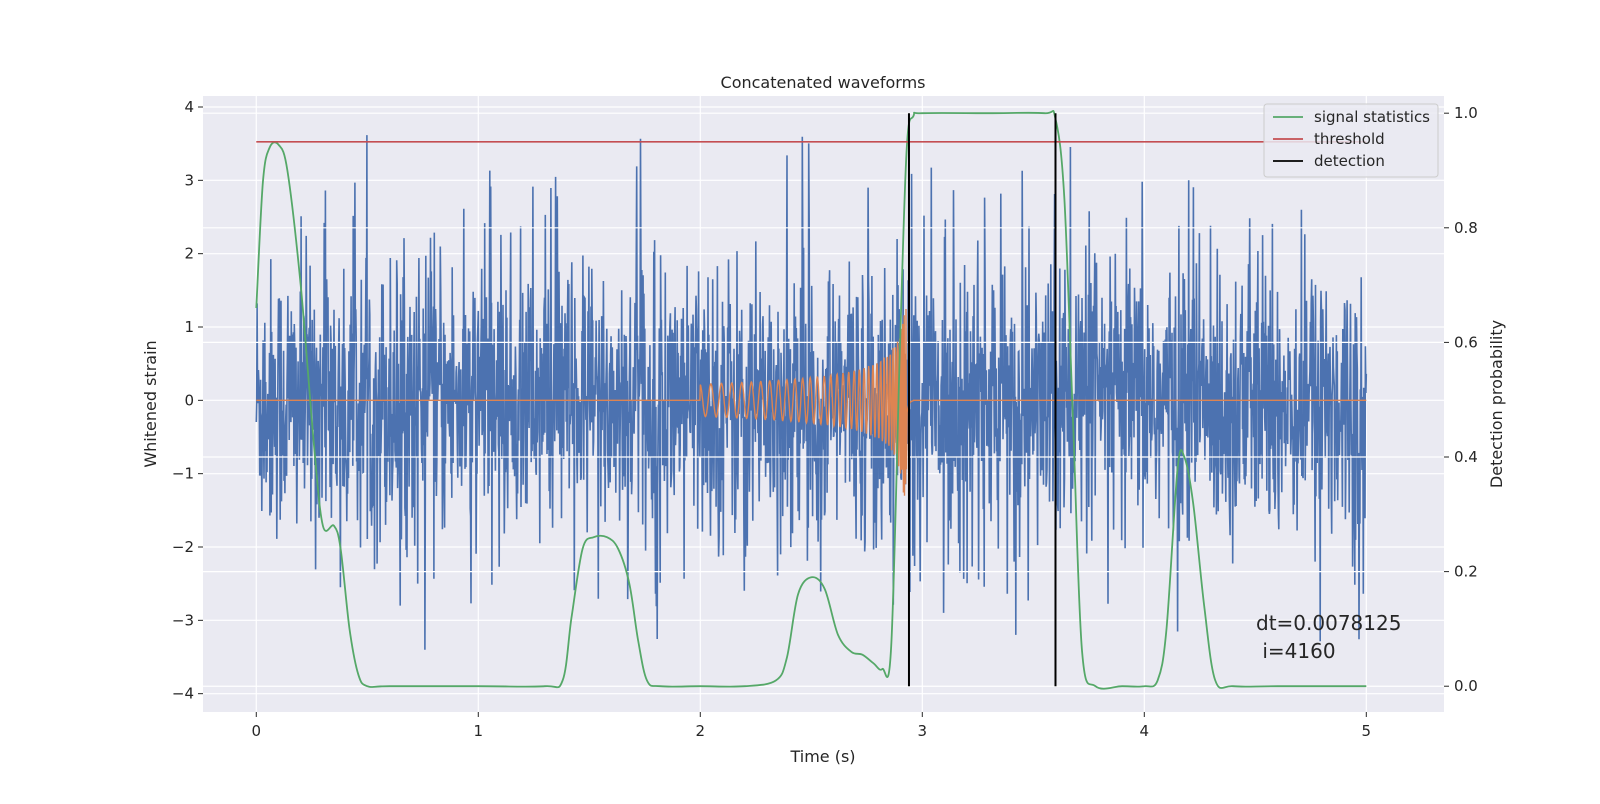 The width and height of the screenshot is (1600, 804). Describe the element at coordinates (1466, 572) in the screenshot. I see `y-right-tick-label: 0.2` at that location.